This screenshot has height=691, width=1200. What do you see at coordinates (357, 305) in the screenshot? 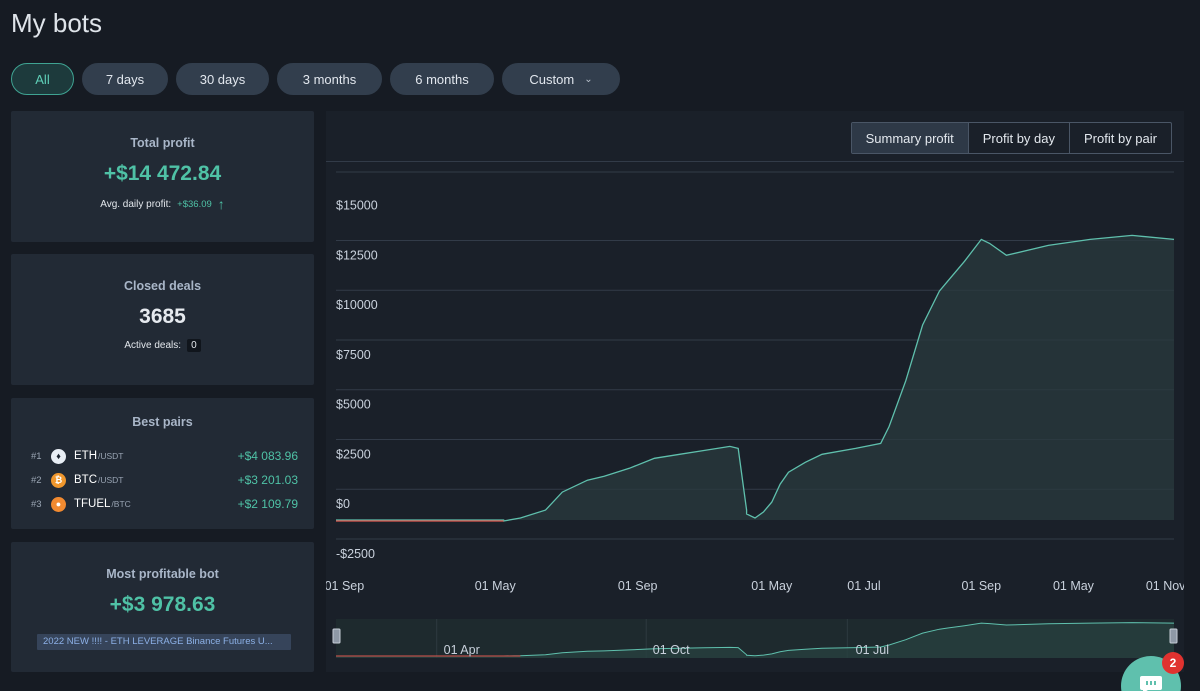
I see `y-tick-label: $10000` at bounding box center [357, 305].